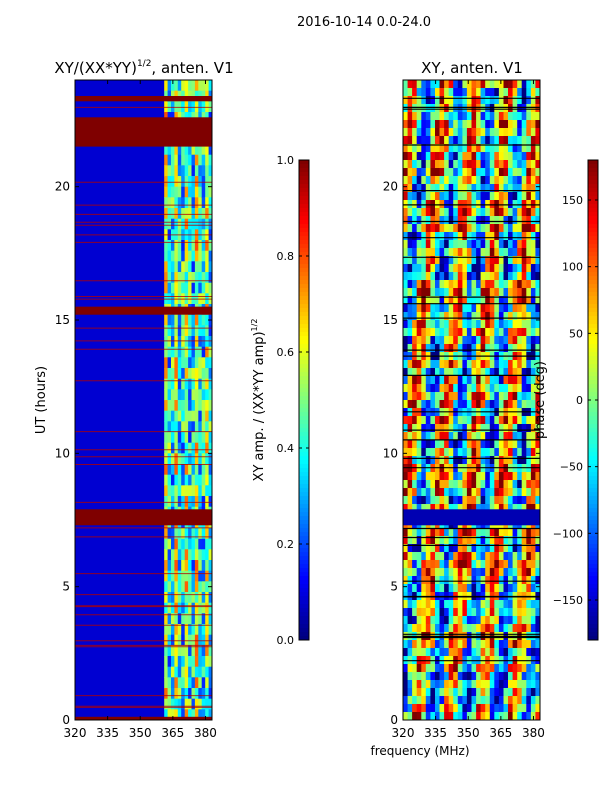 Image resolution: width=600 pixels, height=800 pixels. I want to click on phase-colorbar-tick-label: −150, so click(568, 600).